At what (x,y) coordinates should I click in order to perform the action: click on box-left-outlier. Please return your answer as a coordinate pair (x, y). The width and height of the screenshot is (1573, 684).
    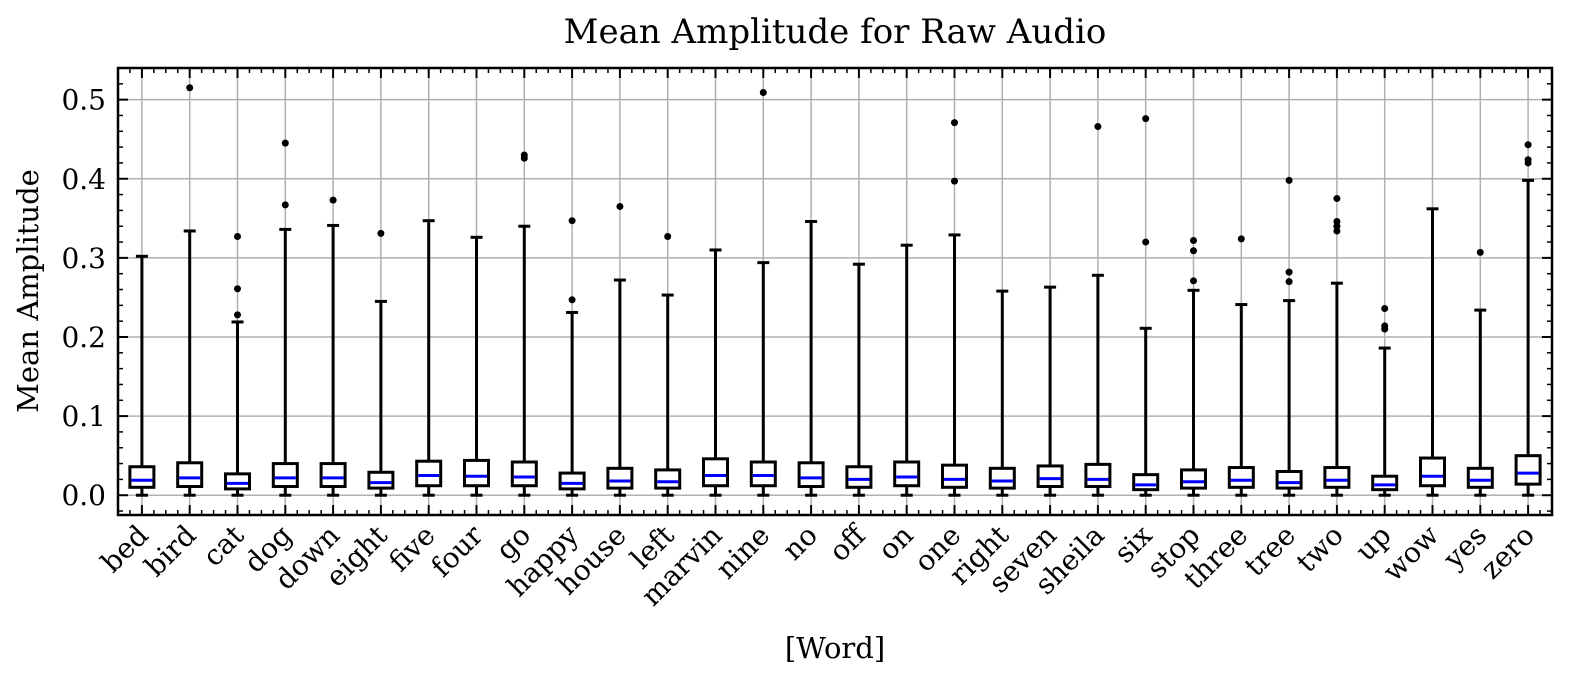
    Looking at the image, I should click on (668, 237).